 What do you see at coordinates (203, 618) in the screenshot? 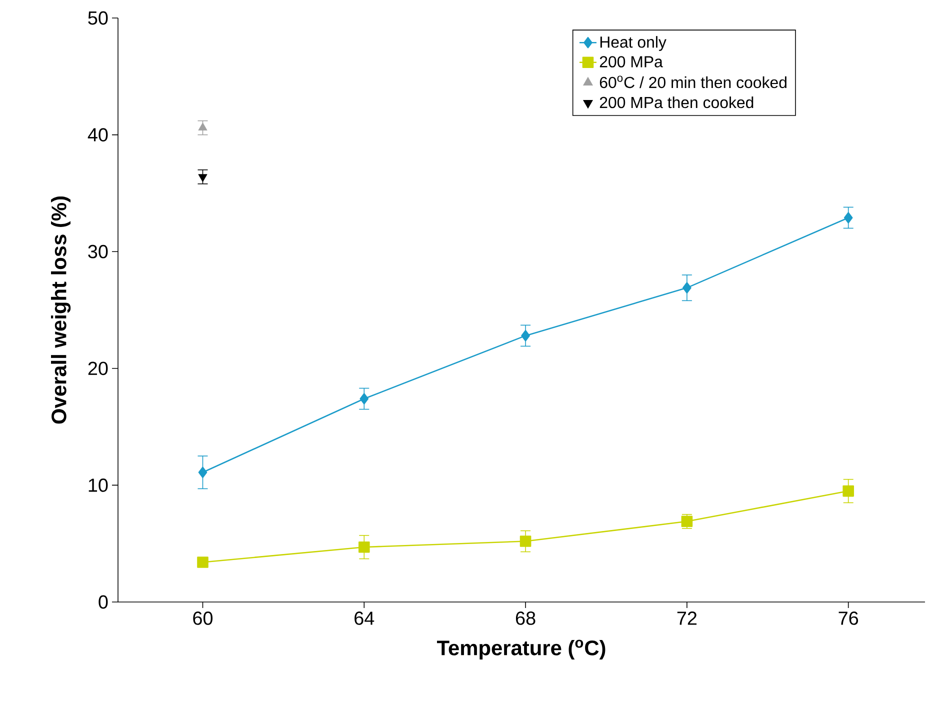
I see `x-tick-label: 60` at bounding box center [203, 618].